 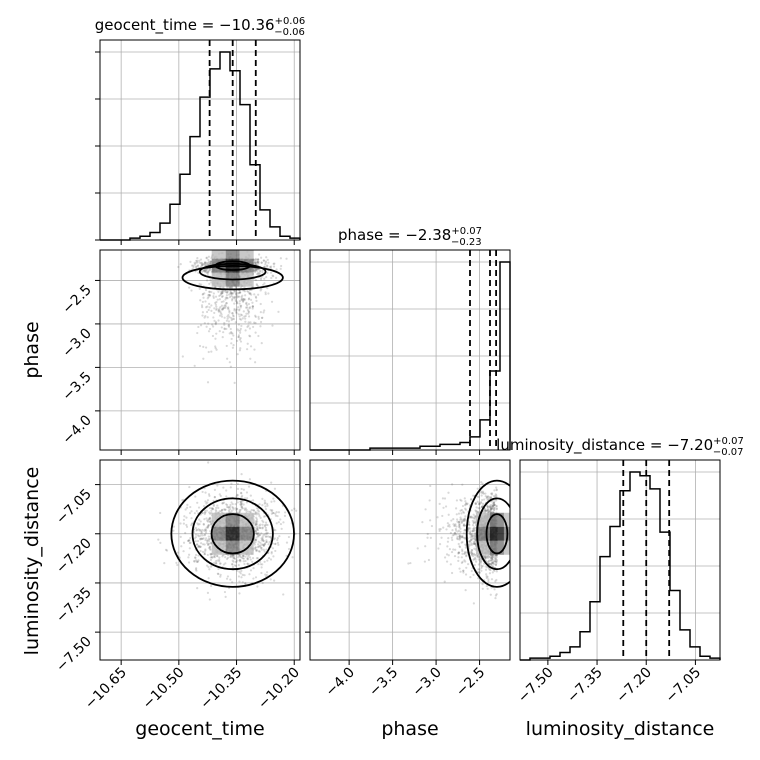 I want to click on contour-line, so click(x=232, y=278).